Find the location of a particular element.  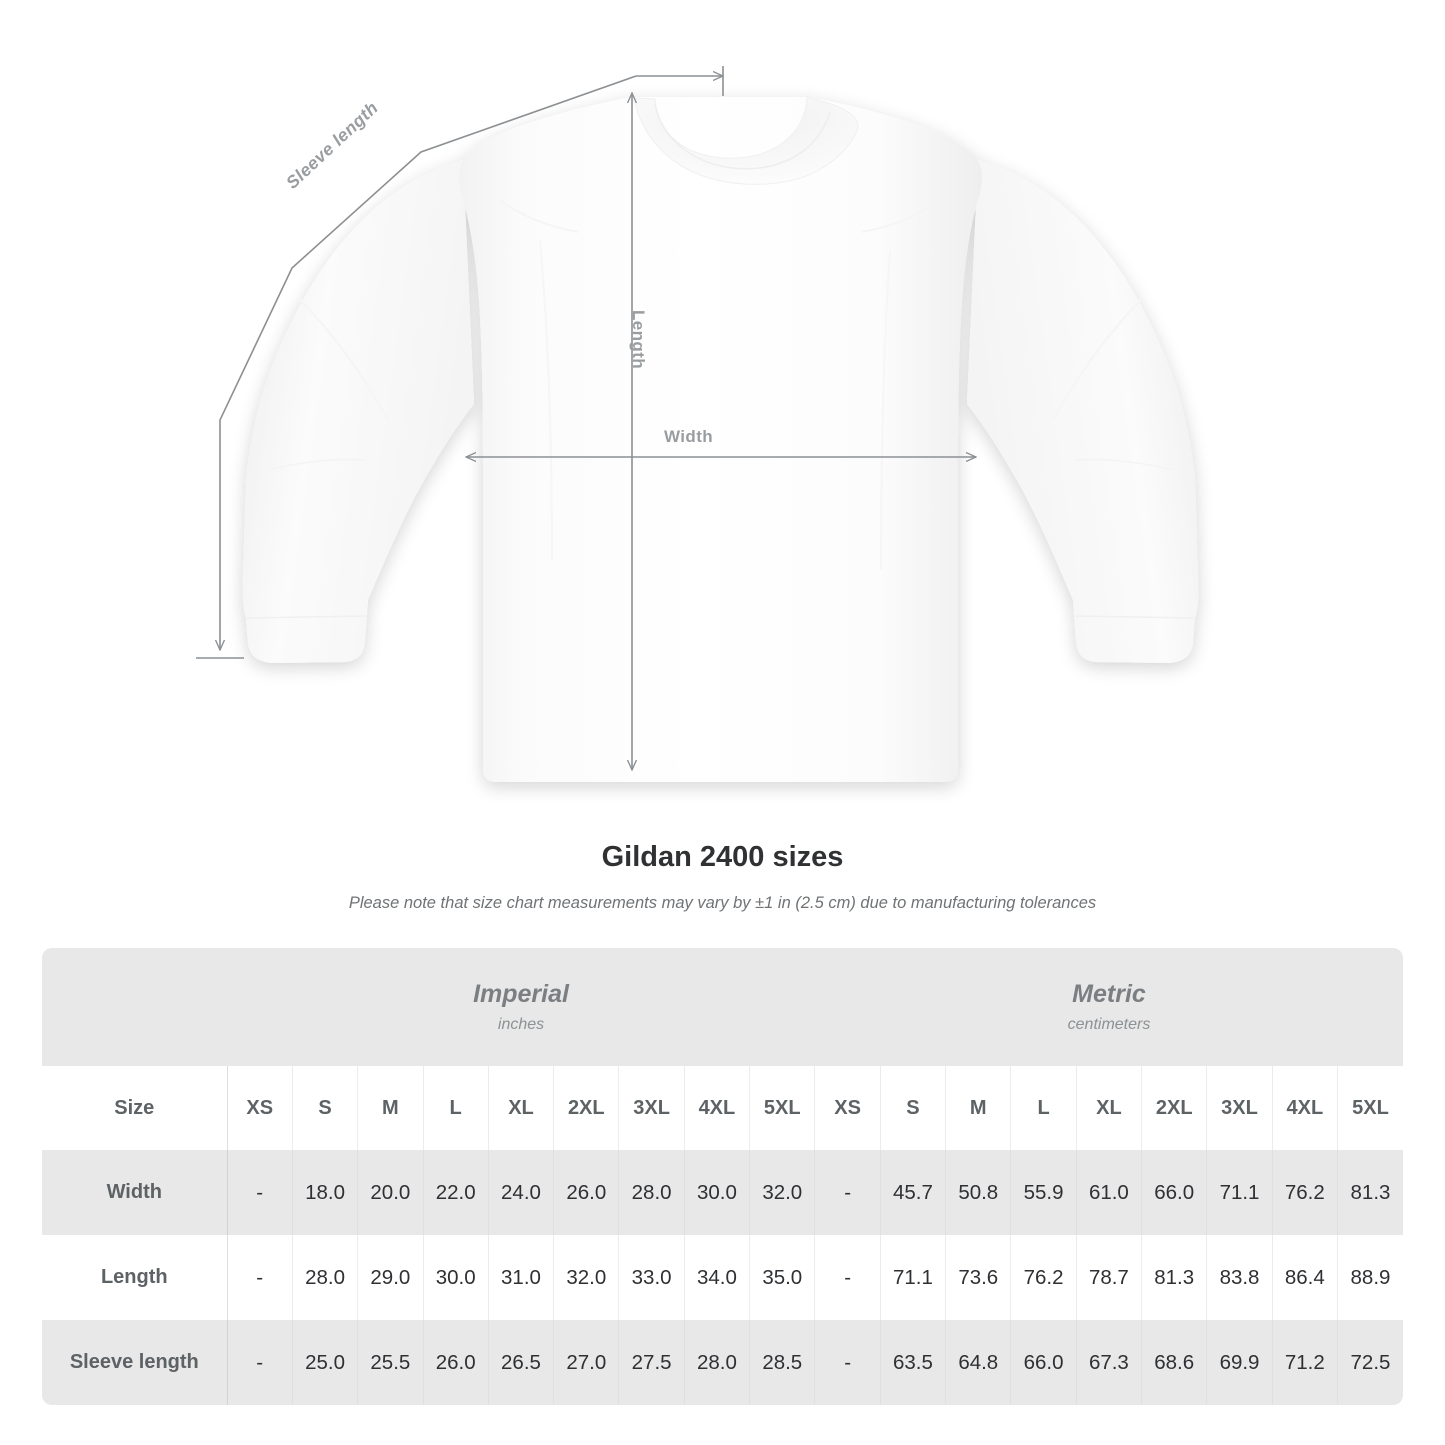

table-cell: 31.0 is located at coordinates (521, 1277).